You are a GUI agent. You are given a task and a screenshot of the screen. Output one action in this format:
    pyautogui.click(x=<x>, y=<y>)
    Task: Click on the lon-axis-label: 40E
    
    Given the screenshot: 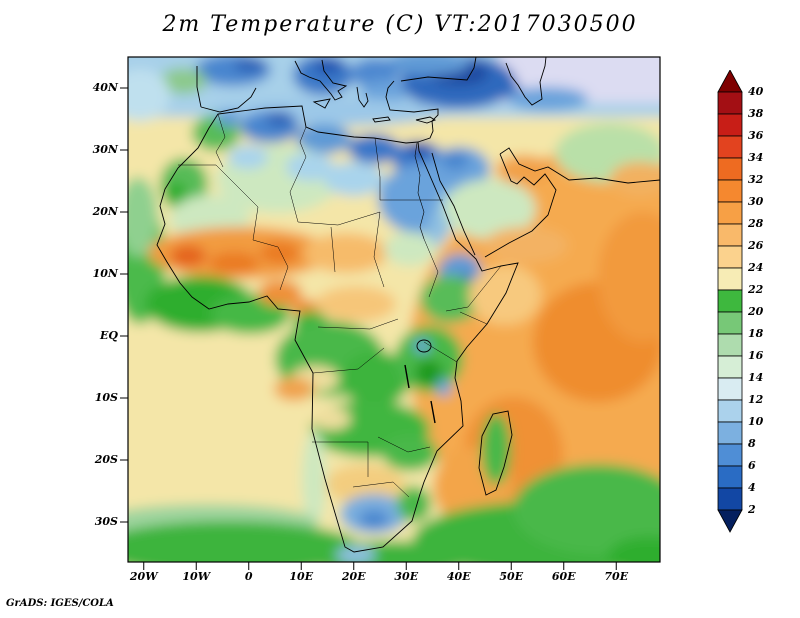 What is the action you would take?
    pyautogui.click(x=458, y=576)
    